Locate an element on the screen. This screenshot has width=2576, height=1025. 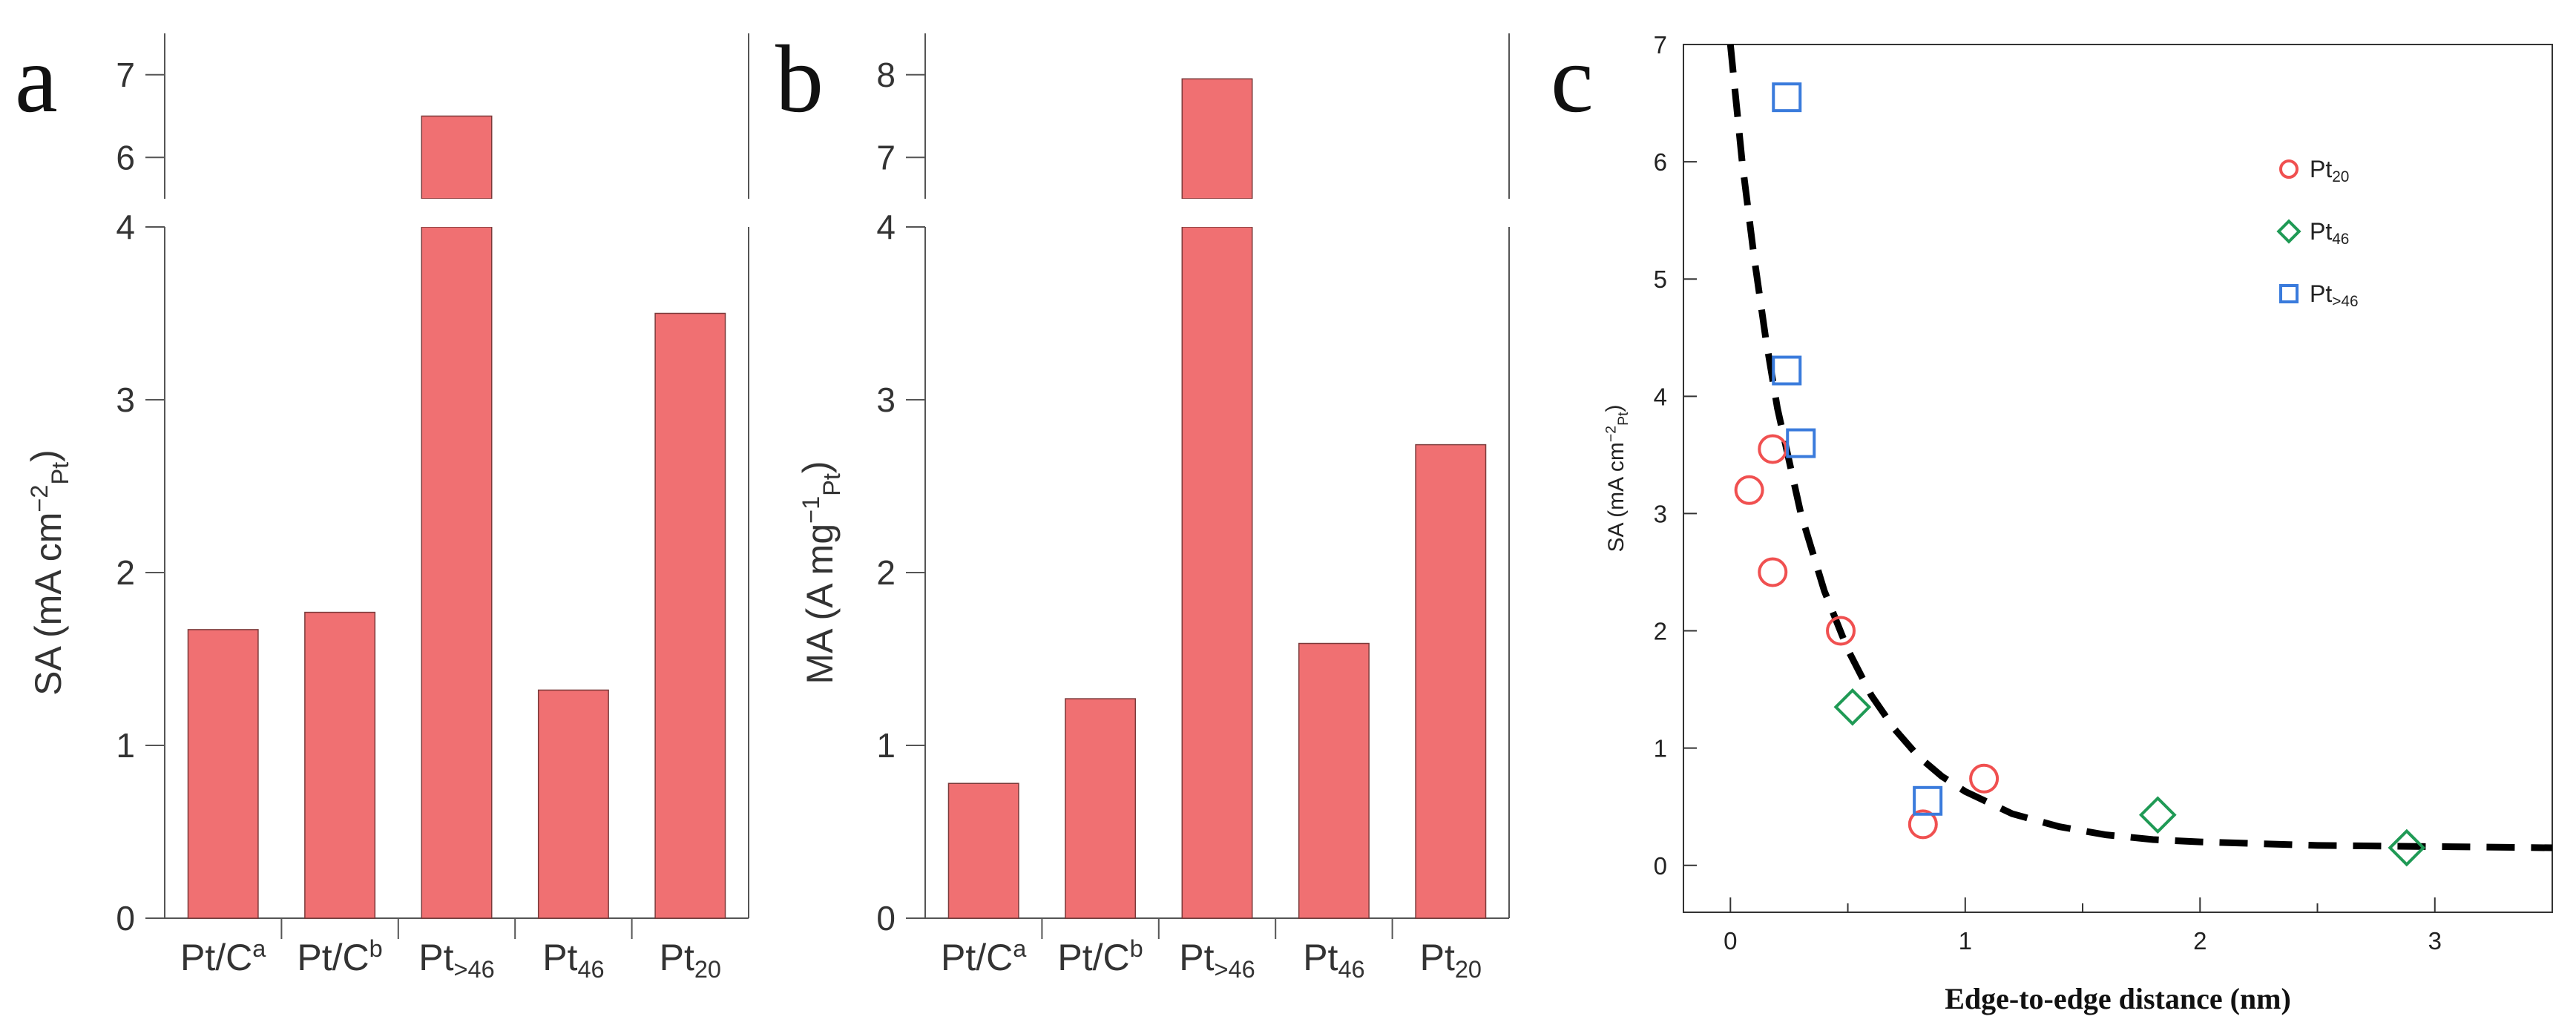
y-tick-label: 8 is located at coordinates (886, 75).